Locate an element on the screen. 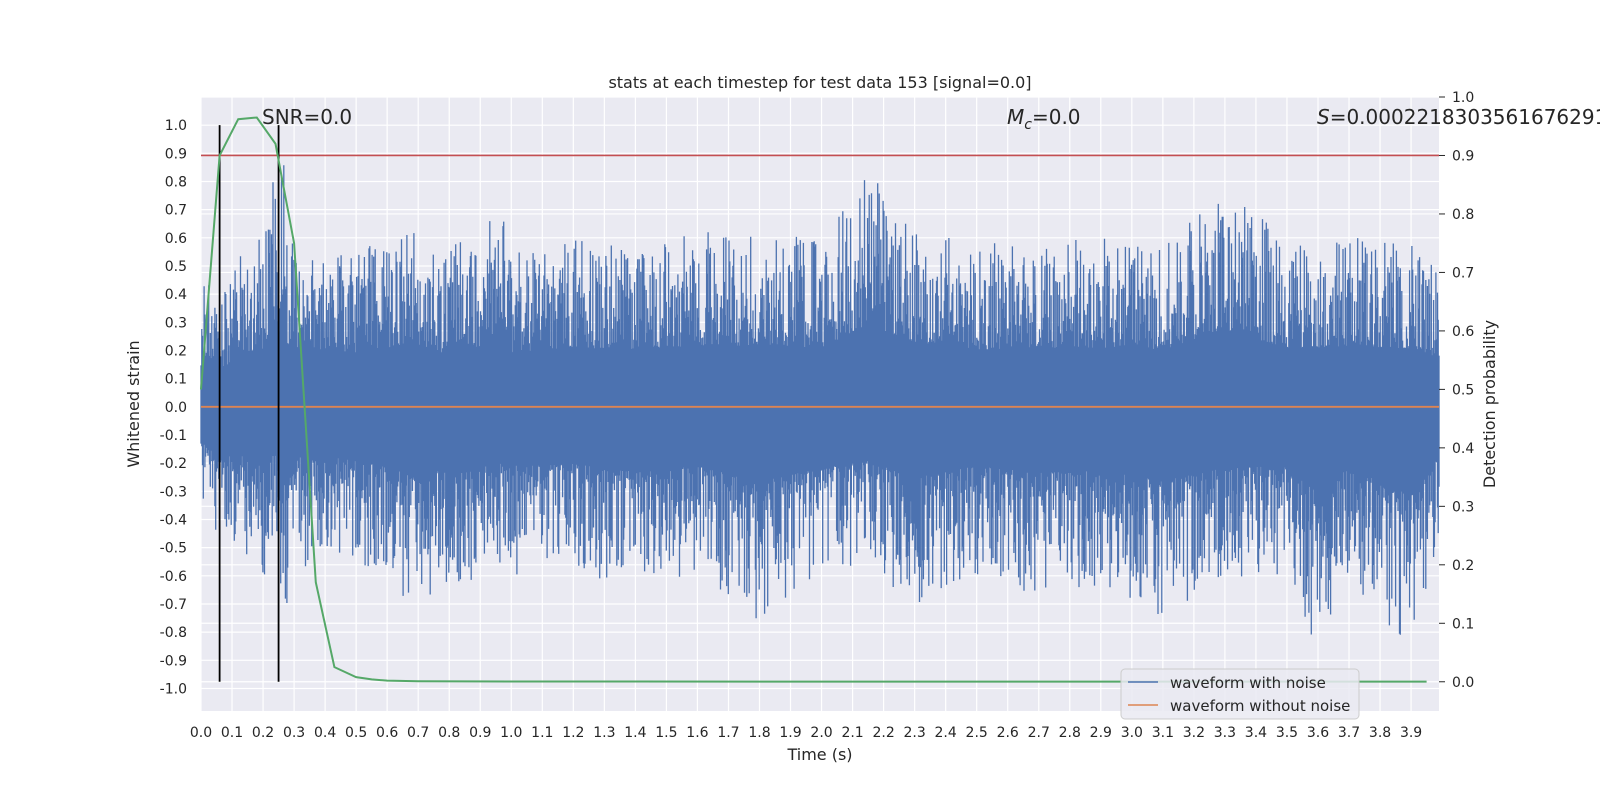 Image resolution: width=1600 pixels, height=800 pixels. y-axis-label-right: Detection probability is located at coordinates (1489, 404).